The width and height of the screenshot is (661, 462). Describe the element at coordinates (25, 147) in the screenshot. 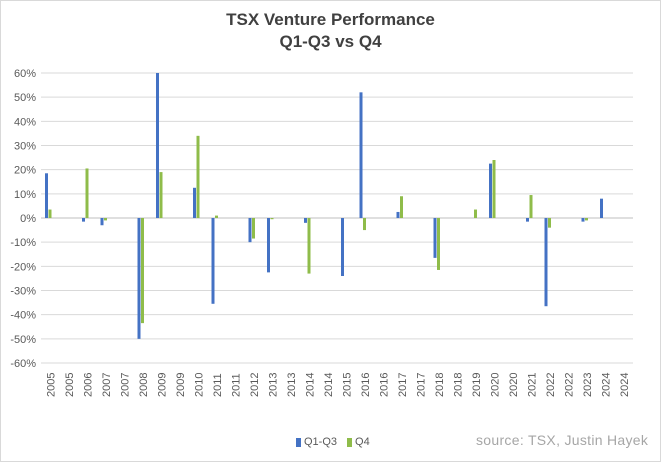

I see `y-tick-label: 30%` at that location.